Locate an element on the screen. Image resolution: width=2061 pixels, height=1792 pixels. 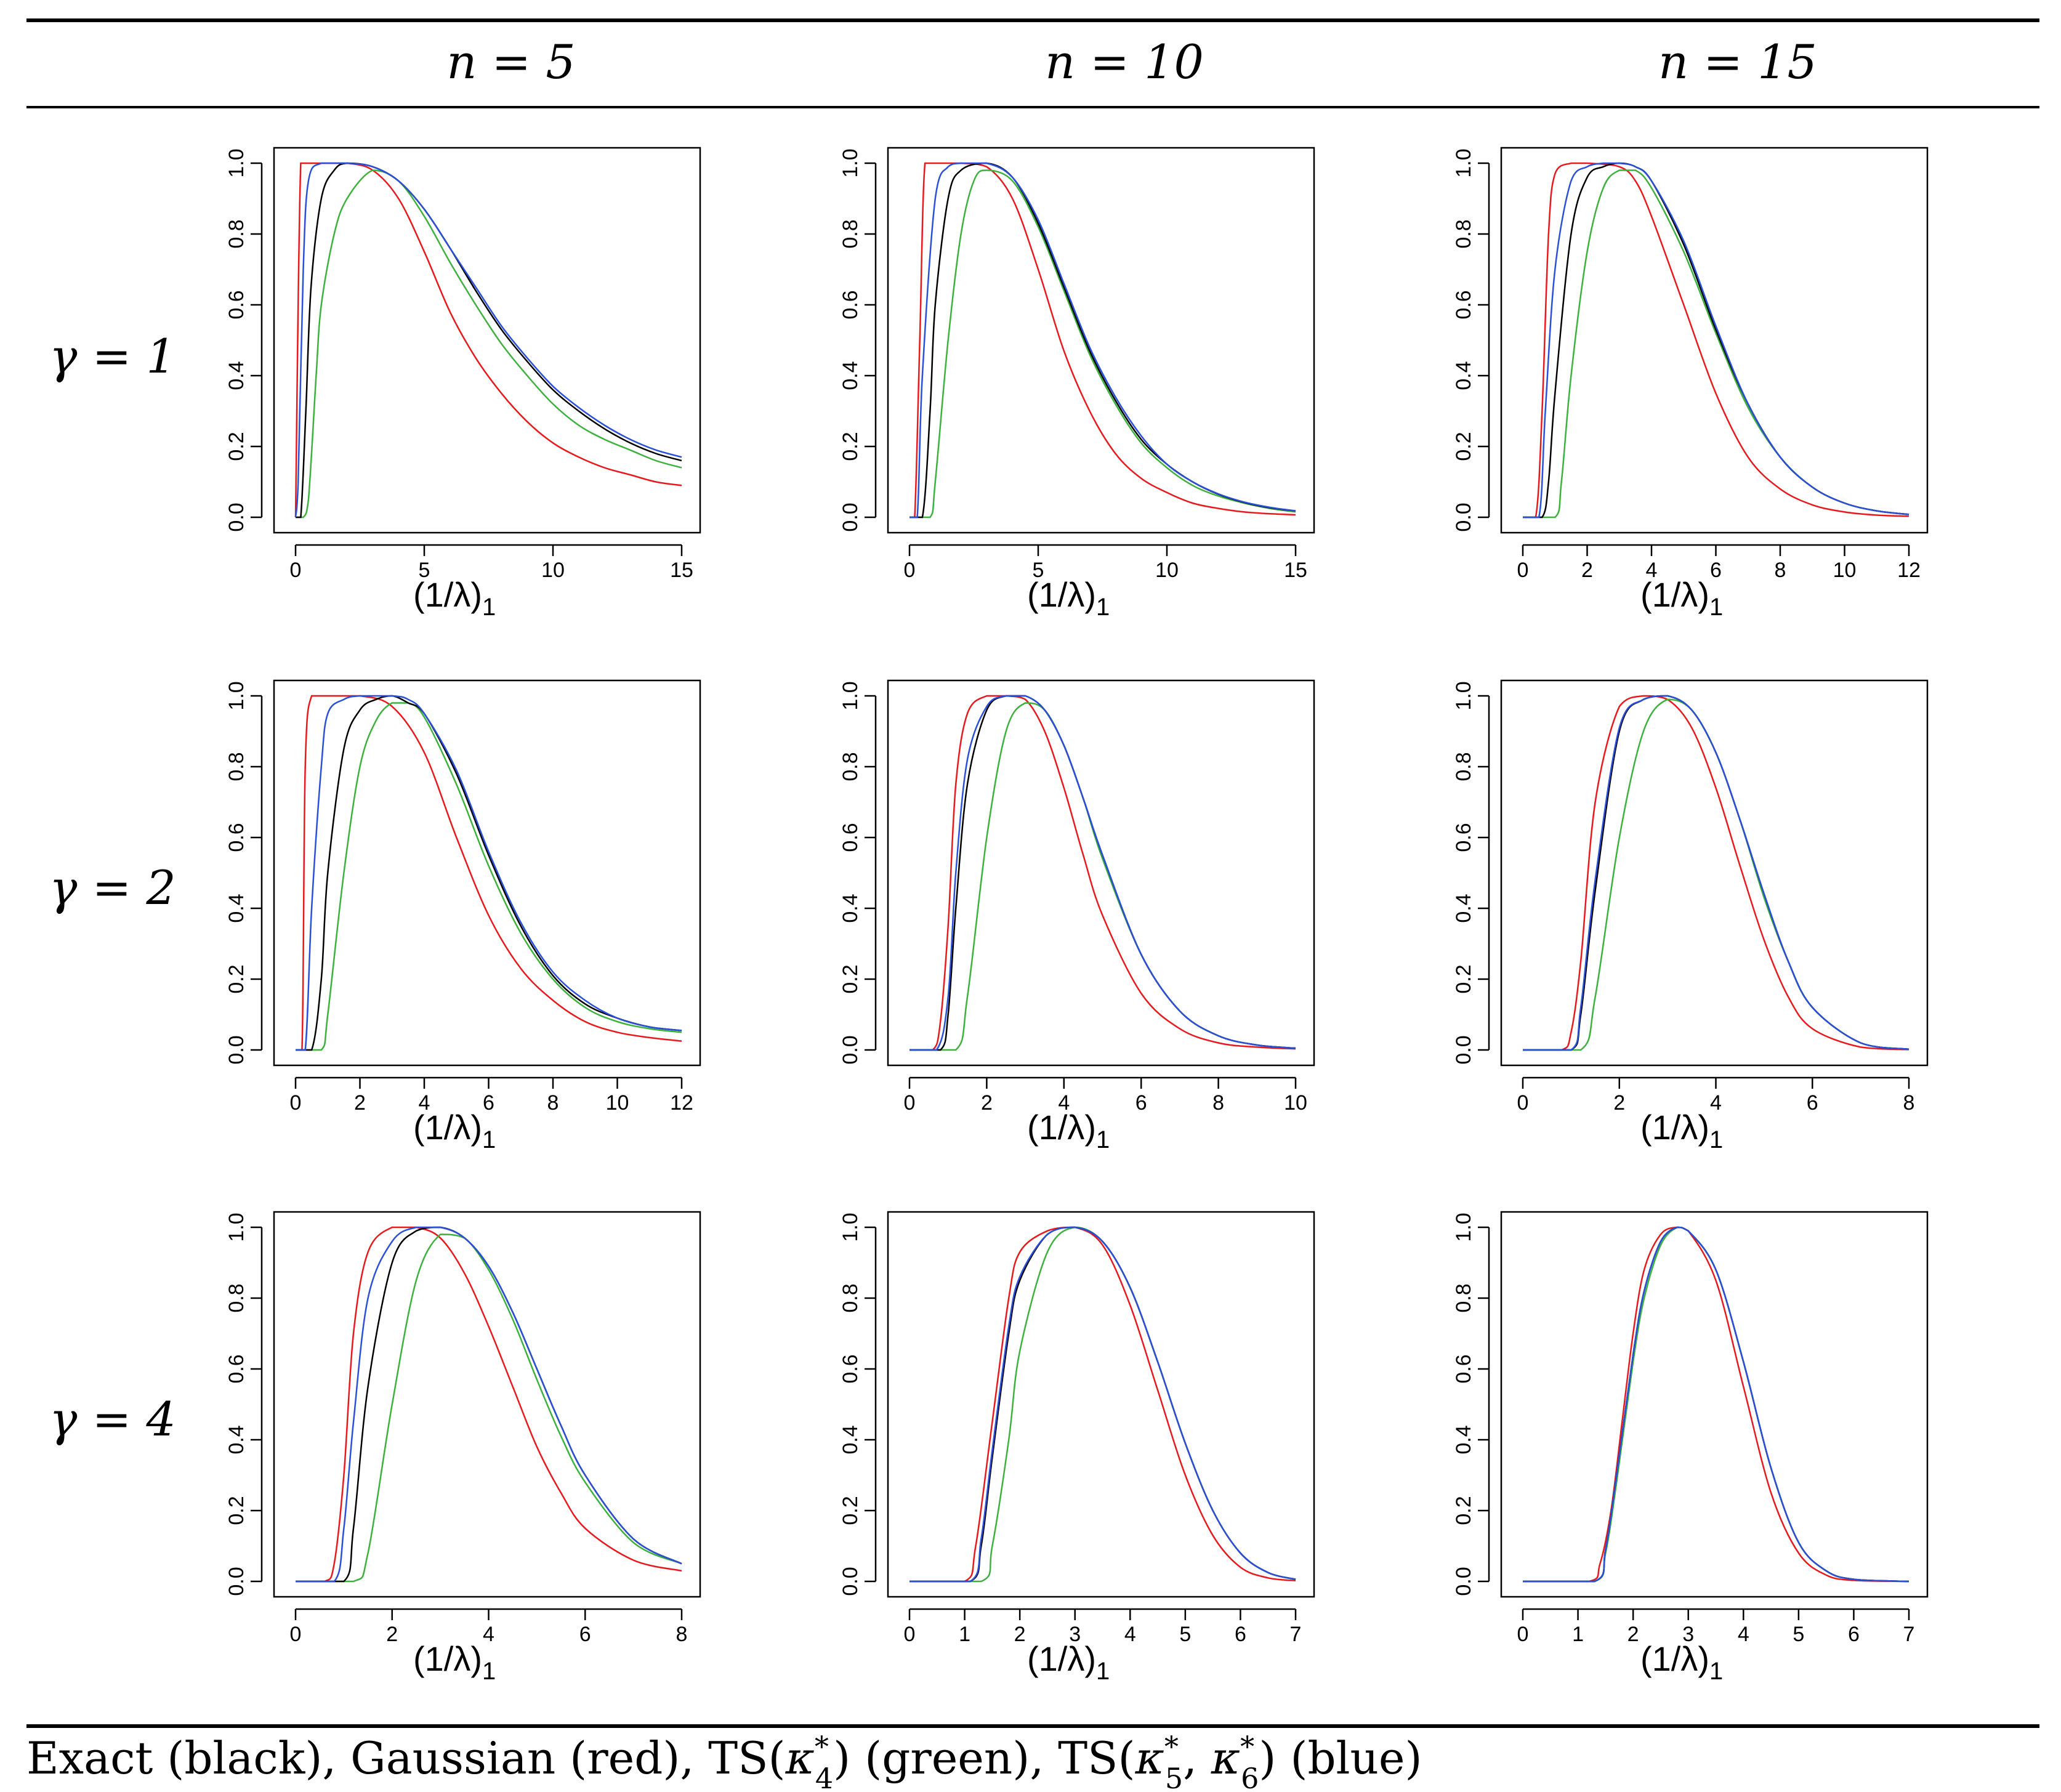
panel-r3-c3-y-tick-label: 0.0 is located at coordinates (1463, 1581).